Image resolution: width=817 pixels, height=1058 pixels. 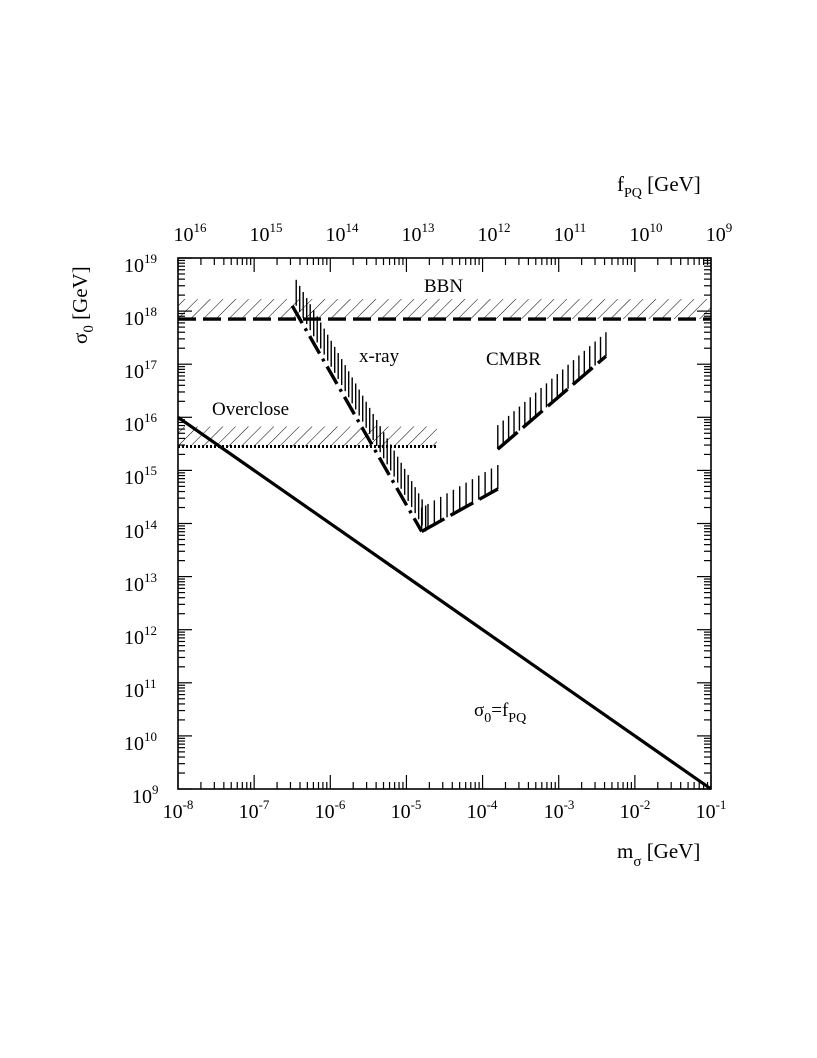 I want to click on y-tick-label: 1016, so click(x=141, y=423).